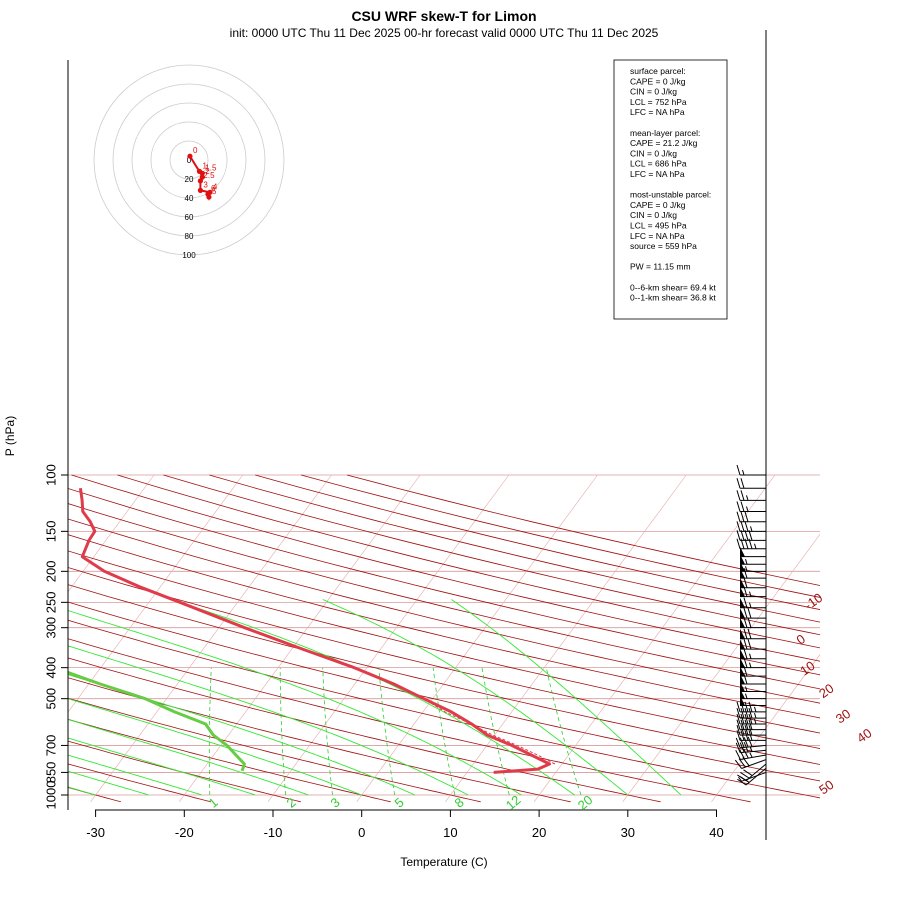  What do you see at coordinates (673, 298) in the screenshot?
I see `stats-line: 0--1-km shear= 36.8 kt` at bounding box center [673, 298].